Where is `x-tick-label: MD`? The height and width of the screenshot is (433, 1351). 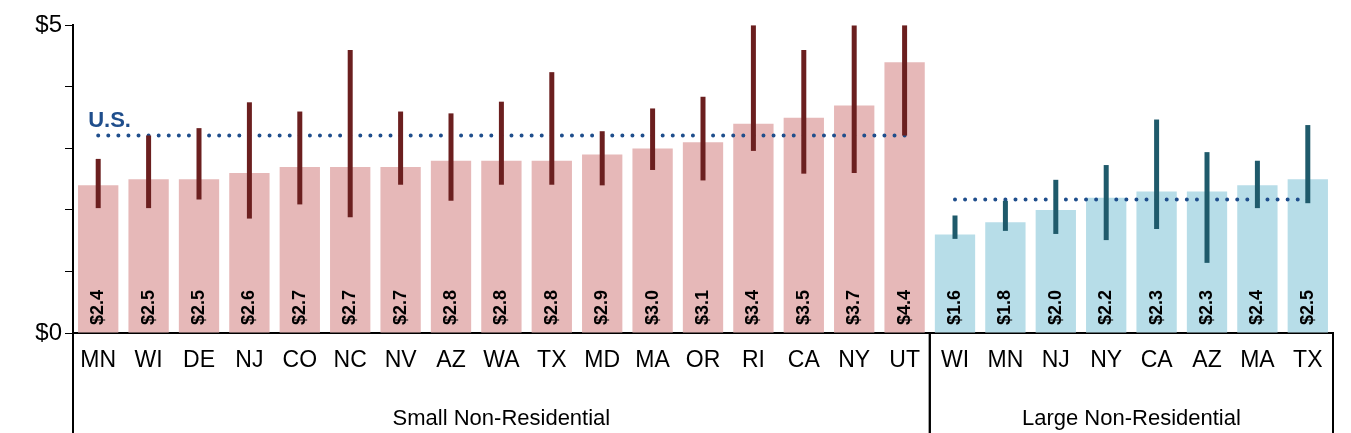
x-tick-label: MD is located at coordinates (602, 359).